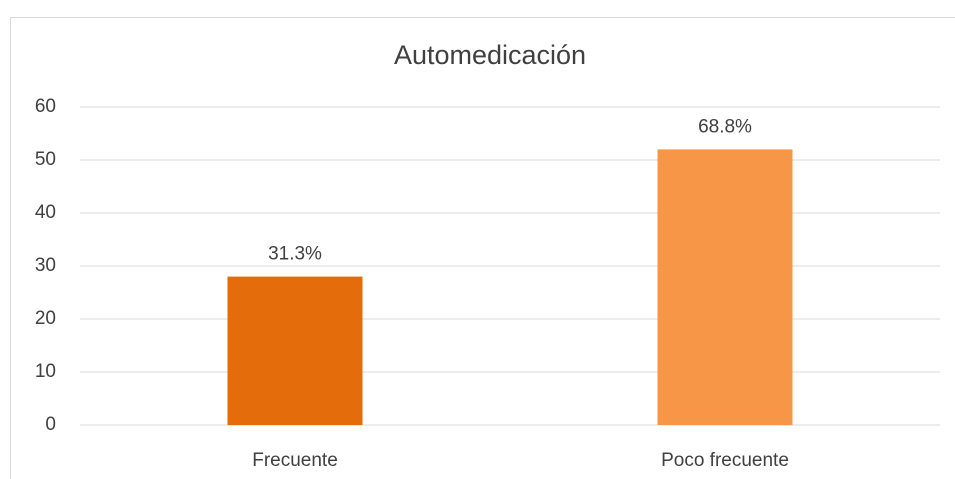 This screenshot has height=479, width=955. I want to click on data-label: 31.3%, so click(295, 254).